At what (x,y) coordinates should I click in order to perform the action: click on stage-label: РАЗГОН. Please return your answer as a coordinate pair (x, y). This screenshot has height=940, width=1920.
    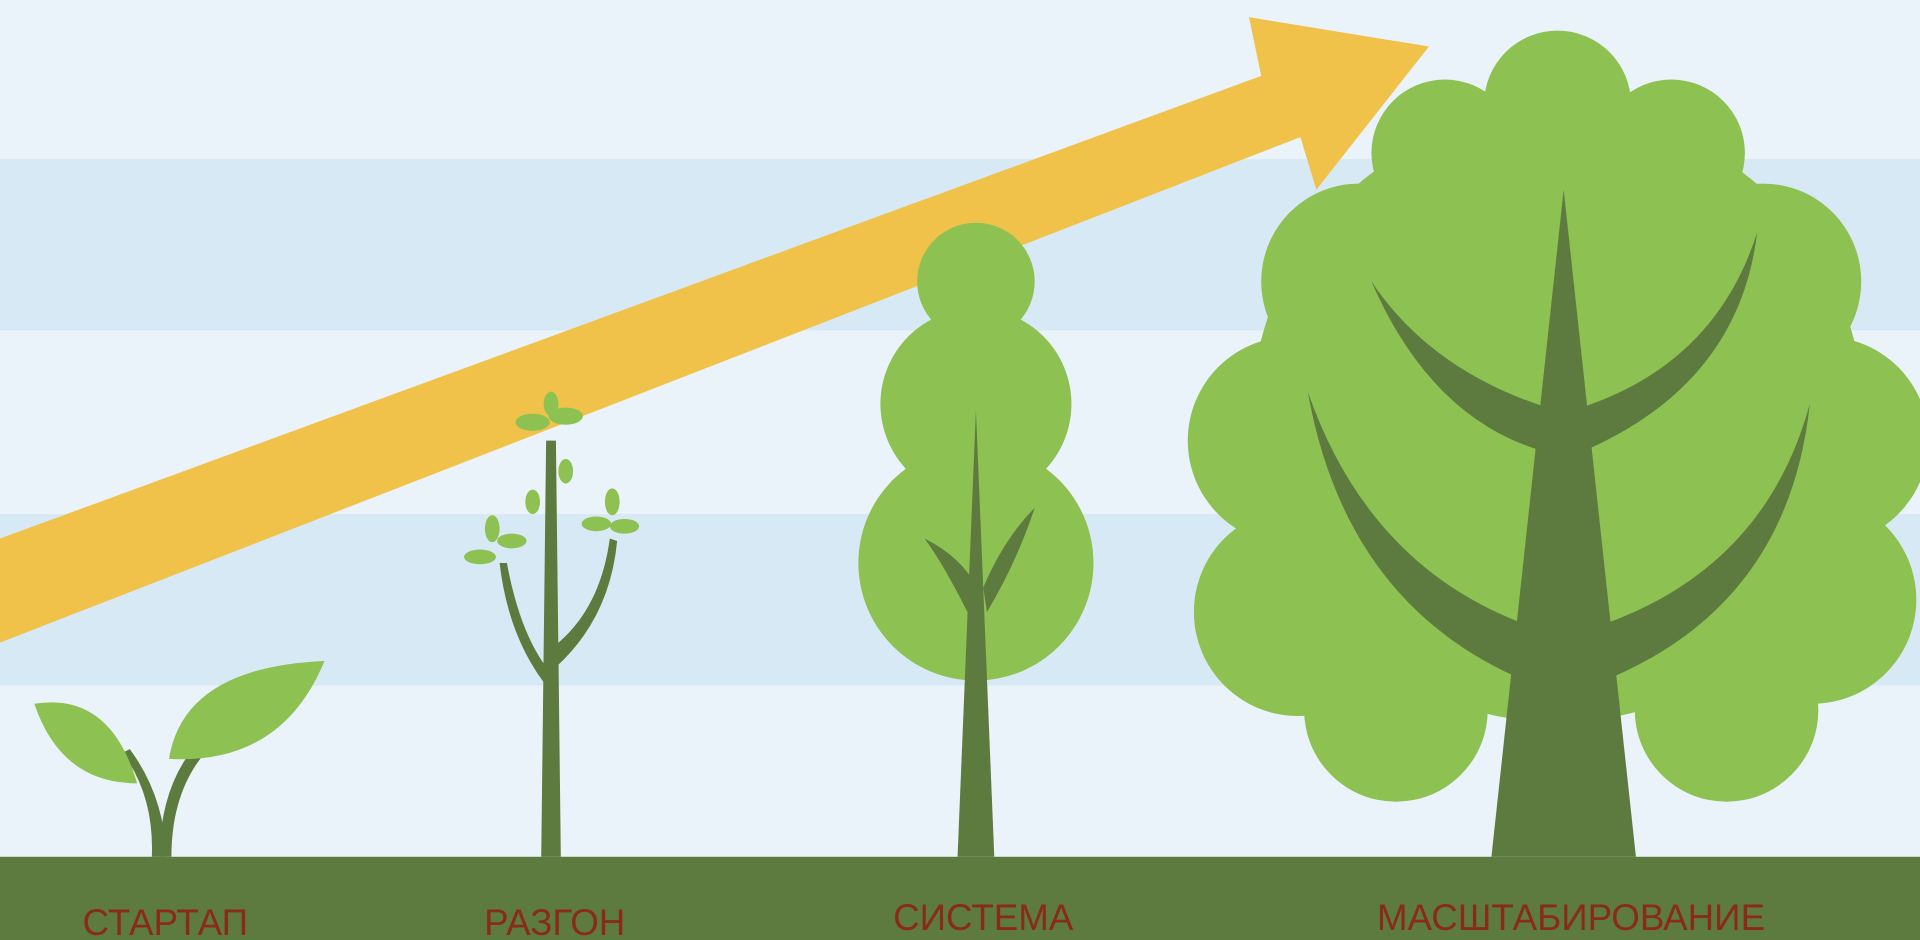
    Looking at the image, I should click on (554, 921).